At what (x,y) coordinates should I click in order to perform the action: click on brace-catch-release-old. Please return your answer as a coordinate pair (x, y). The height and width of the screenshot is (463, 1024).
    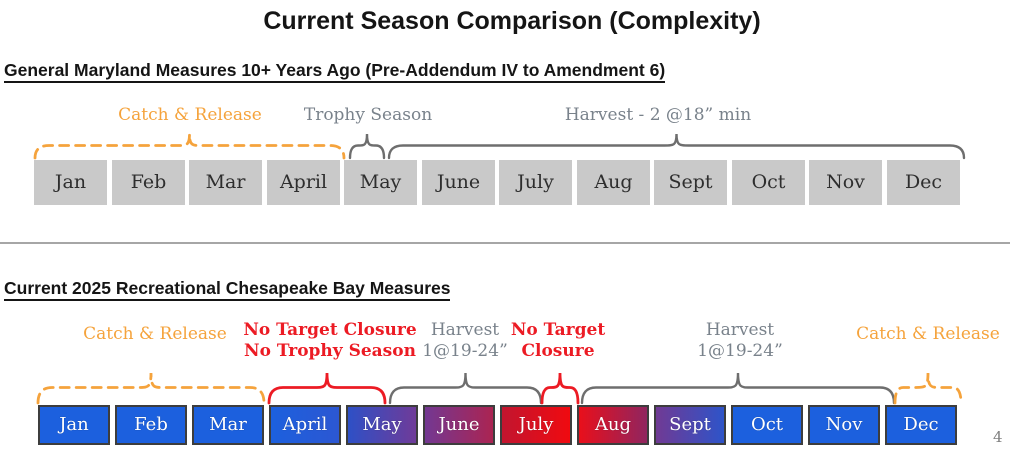
    Looking at the image, I should click on (189, 146).